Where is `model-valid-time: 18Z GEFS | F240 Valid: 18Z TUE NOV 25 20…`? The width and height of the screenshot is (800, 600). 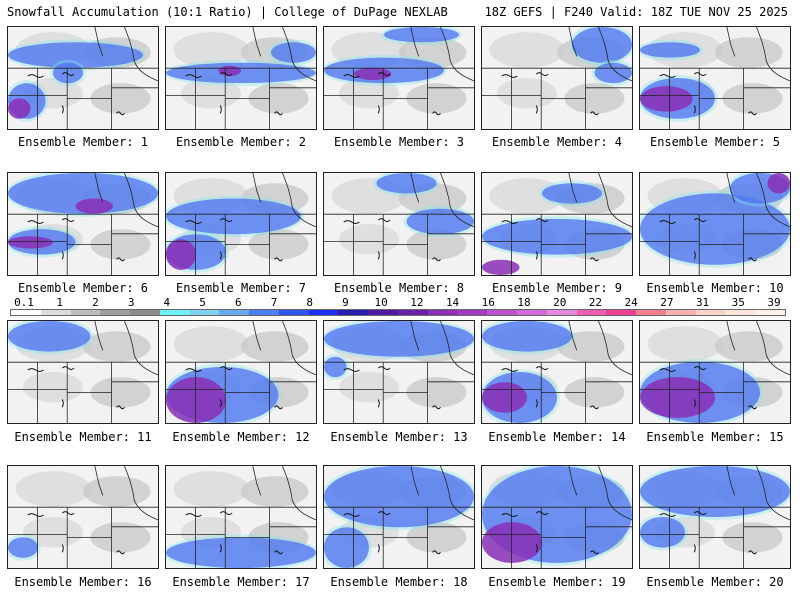 model-valid-time: 18Z GEFS | F240 Valid: 18Z TUE NOV 25 20… is located at coordinates (636, 12).